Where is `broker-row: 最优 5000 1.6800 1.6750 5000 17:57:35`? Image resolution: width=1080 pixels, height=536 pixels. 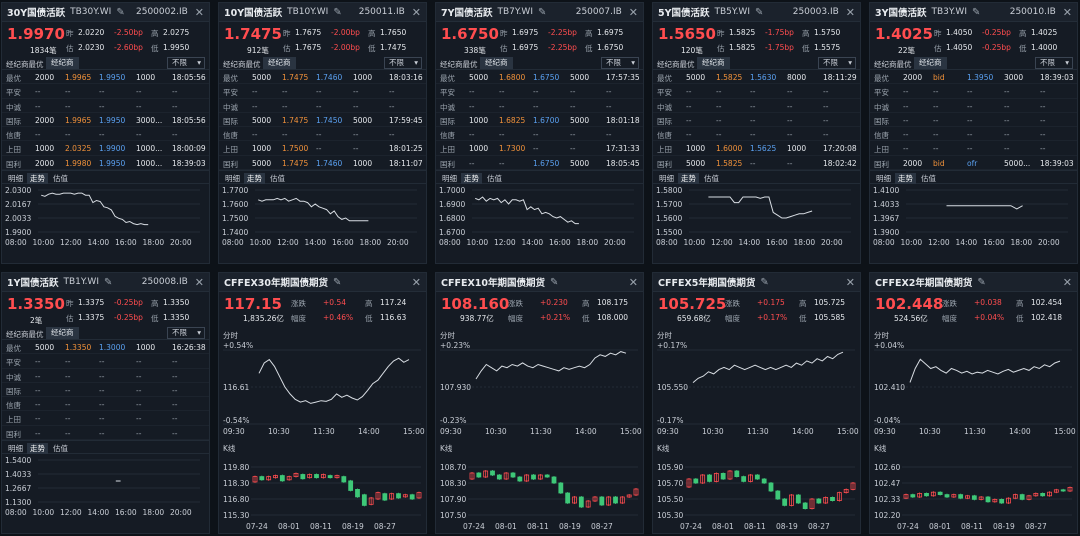 broker-row: 最优 5000 1.6800 1.6750 5000 17:57:35 is located at coordinates (539, 77).